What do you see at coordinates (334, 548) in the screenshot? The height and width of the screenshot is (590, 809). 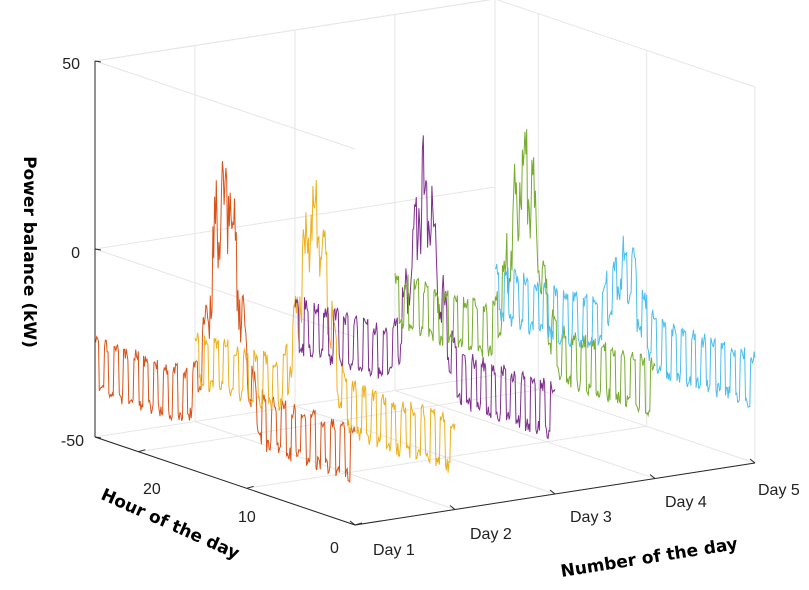 I see `hour-tick-label: 0` at bounding box center [334, 548].